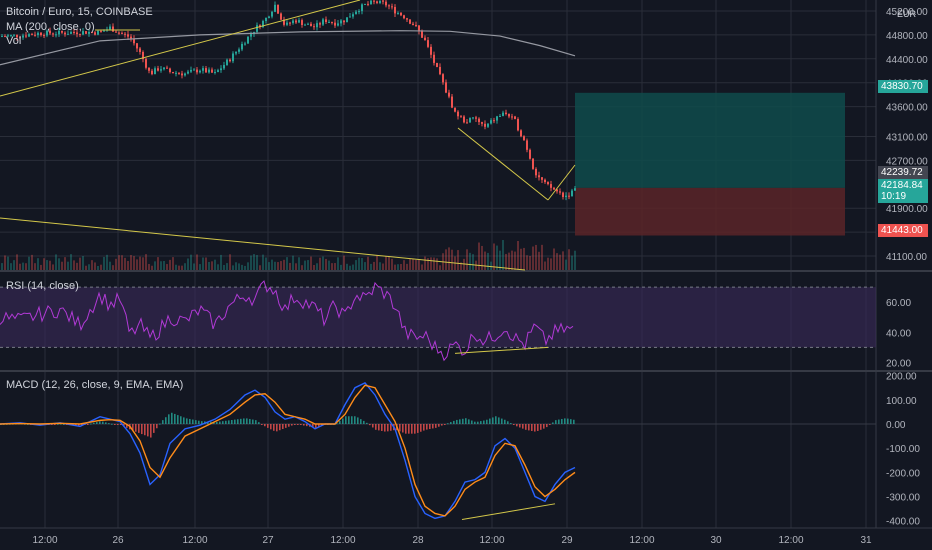 This screenshot has height=550, width=932. I want to click on rsi-legend: RSI (14, close), so click(42, 286).